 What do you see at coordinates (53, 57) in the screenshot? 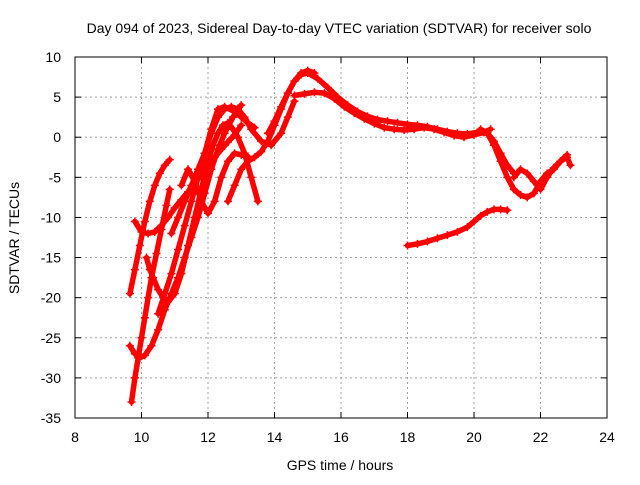
I see `y-tick-label: 10` at bounding box center [53, 57].